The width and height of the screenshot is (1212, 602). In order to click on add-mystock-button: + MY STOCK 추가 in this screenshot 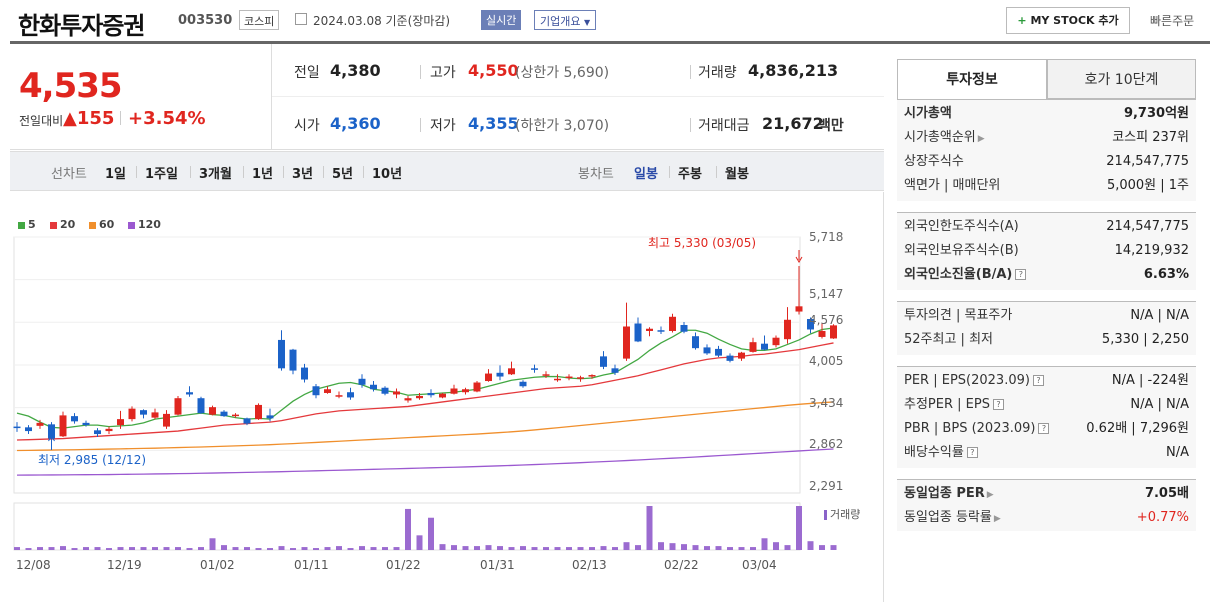, I will do `click(1068, 20)`.